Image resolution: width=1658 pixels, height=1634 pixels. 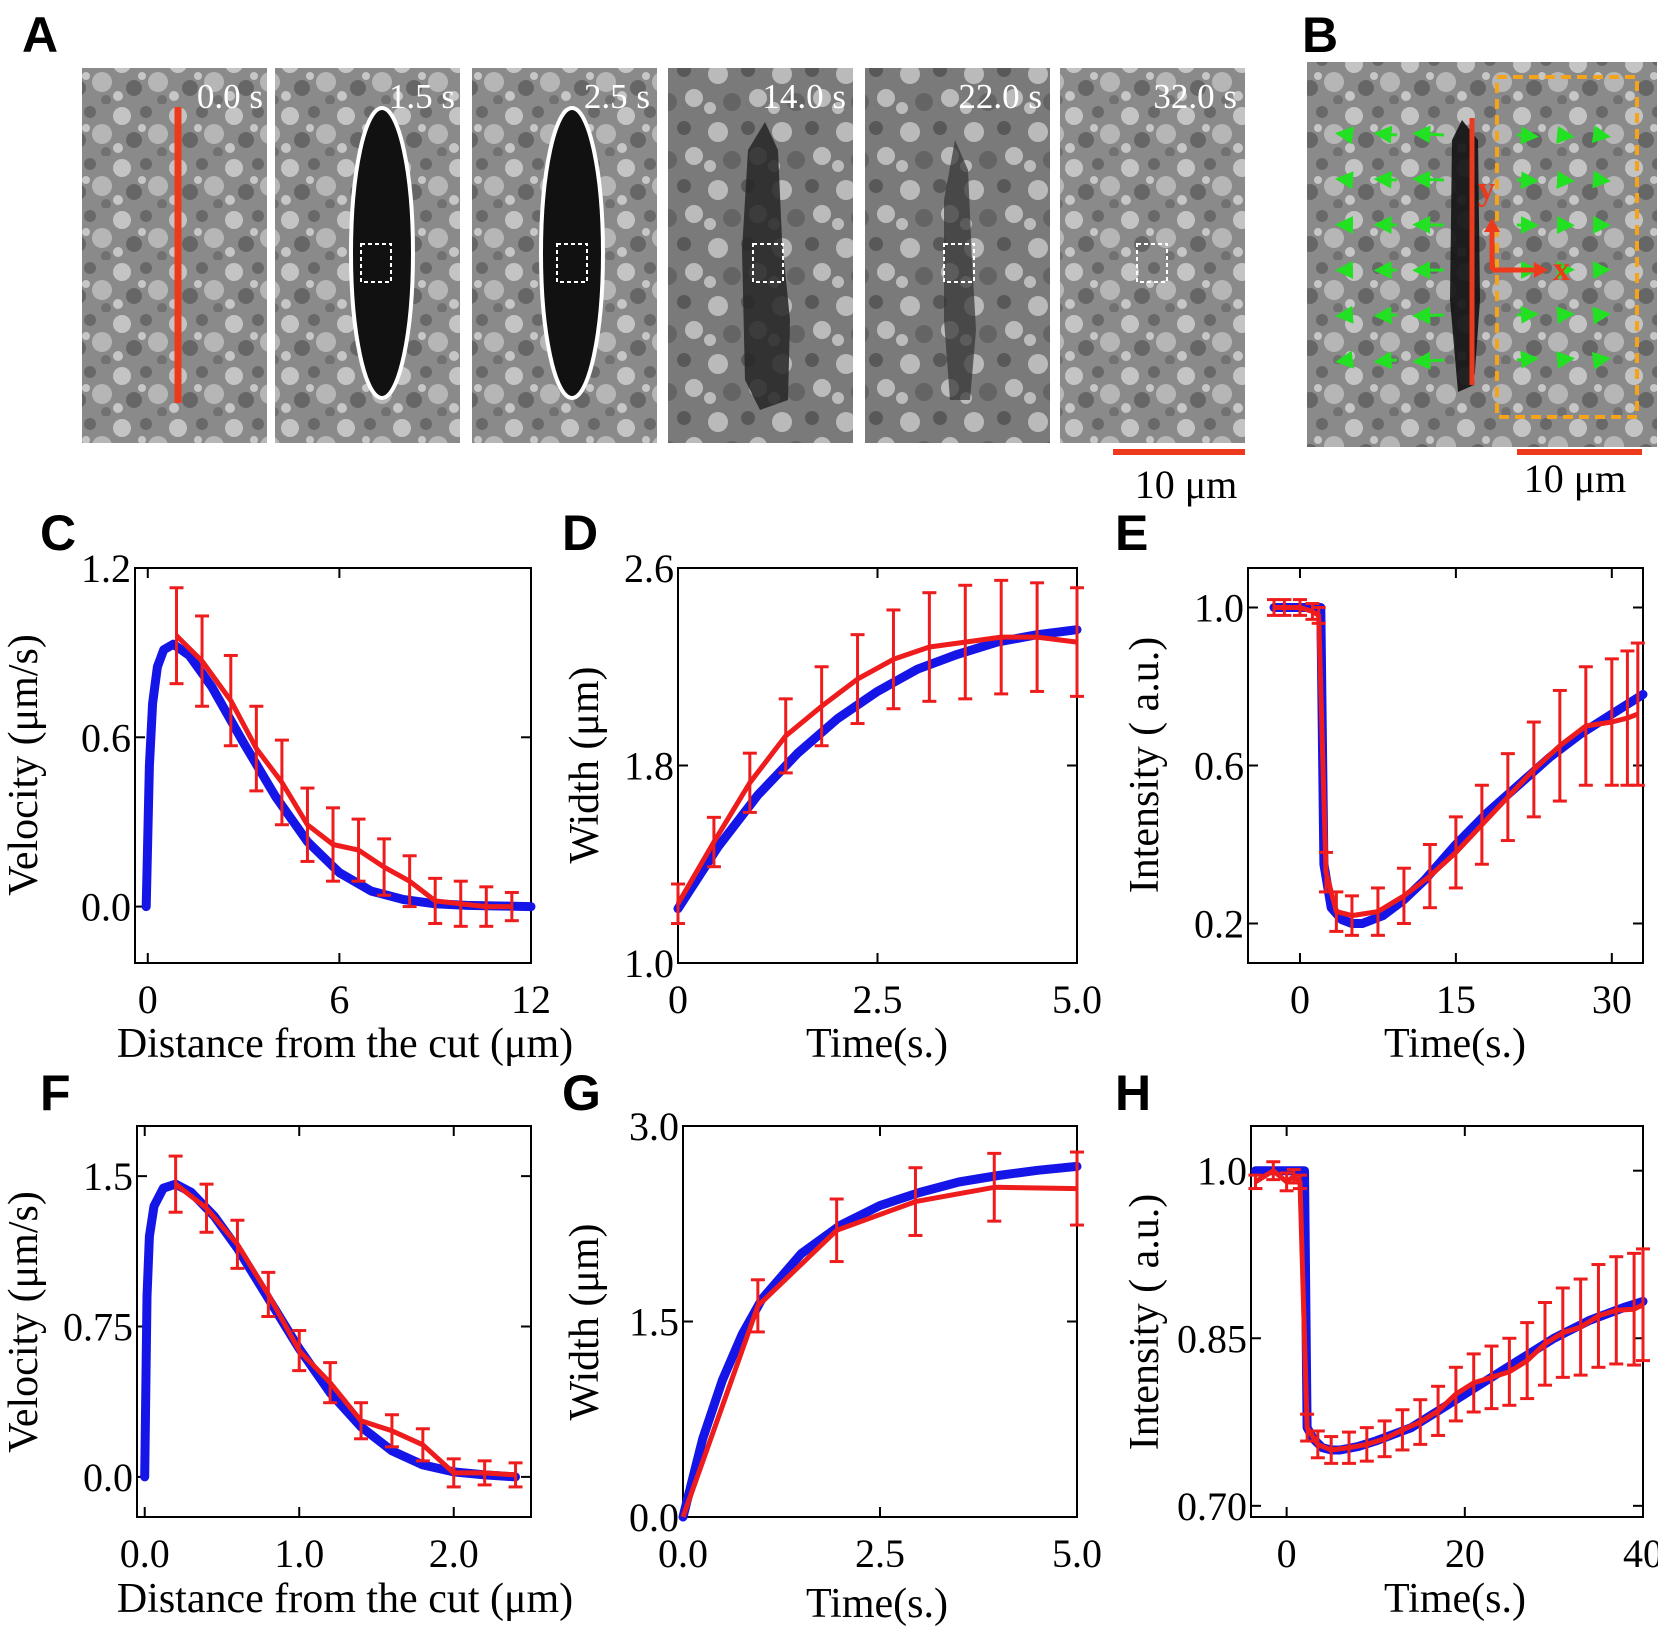 What do you see at coordinates (339, 999) in the screenshot?
I see `x-tick-label: 6` at bounding box center [339, 999].